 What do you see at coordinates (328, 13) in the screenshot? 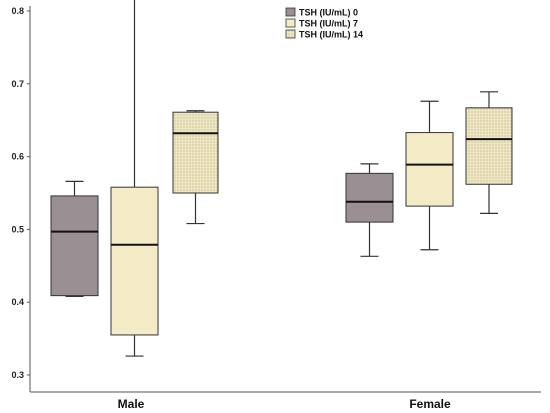
I see `legend-label: TSH (IU/mL) 0` at bounding box center [328, 13].